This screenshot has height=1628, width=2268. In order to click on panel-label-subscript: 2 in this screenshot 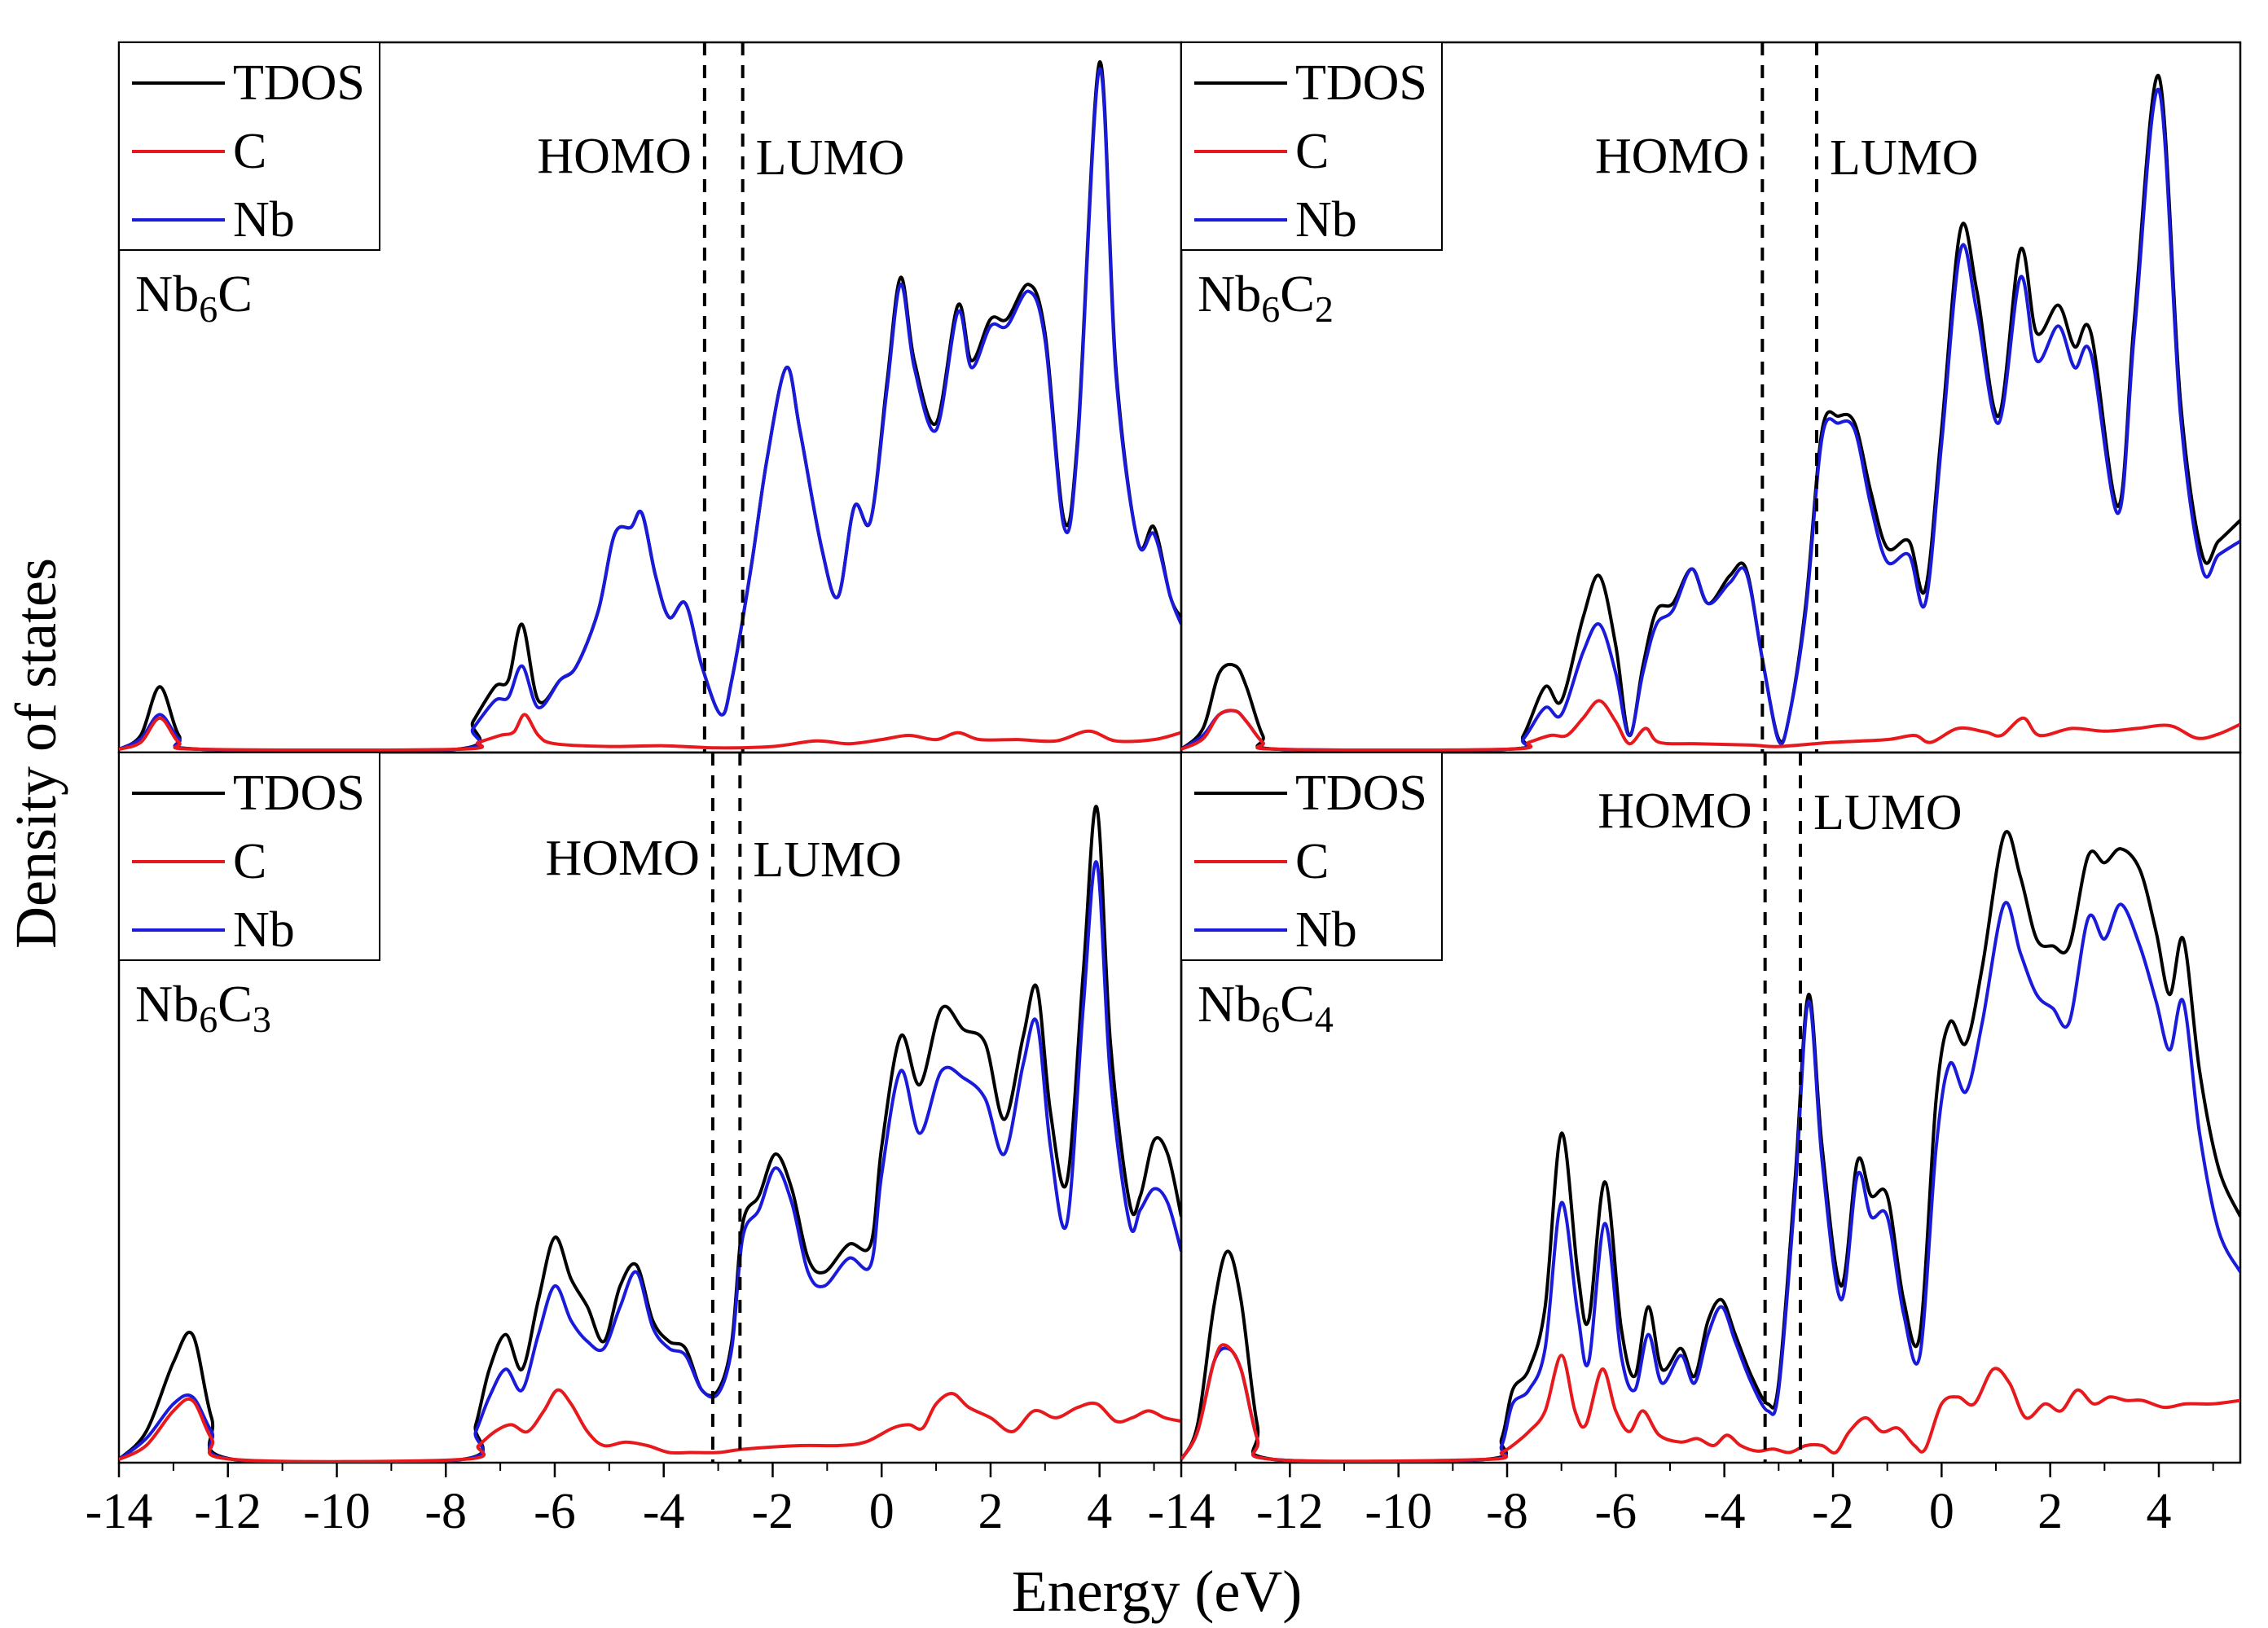, I will do `click(1324, 309)`.